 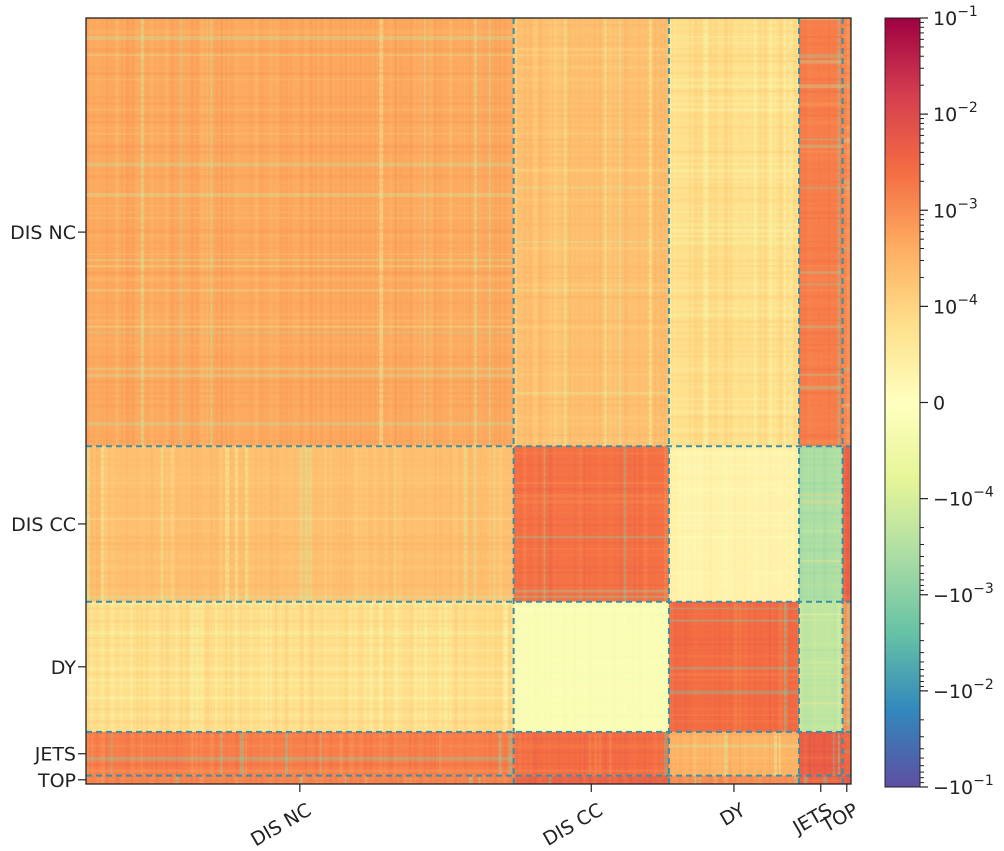 I want to click on y-tick-label: DY, so click(x=64, y=668).